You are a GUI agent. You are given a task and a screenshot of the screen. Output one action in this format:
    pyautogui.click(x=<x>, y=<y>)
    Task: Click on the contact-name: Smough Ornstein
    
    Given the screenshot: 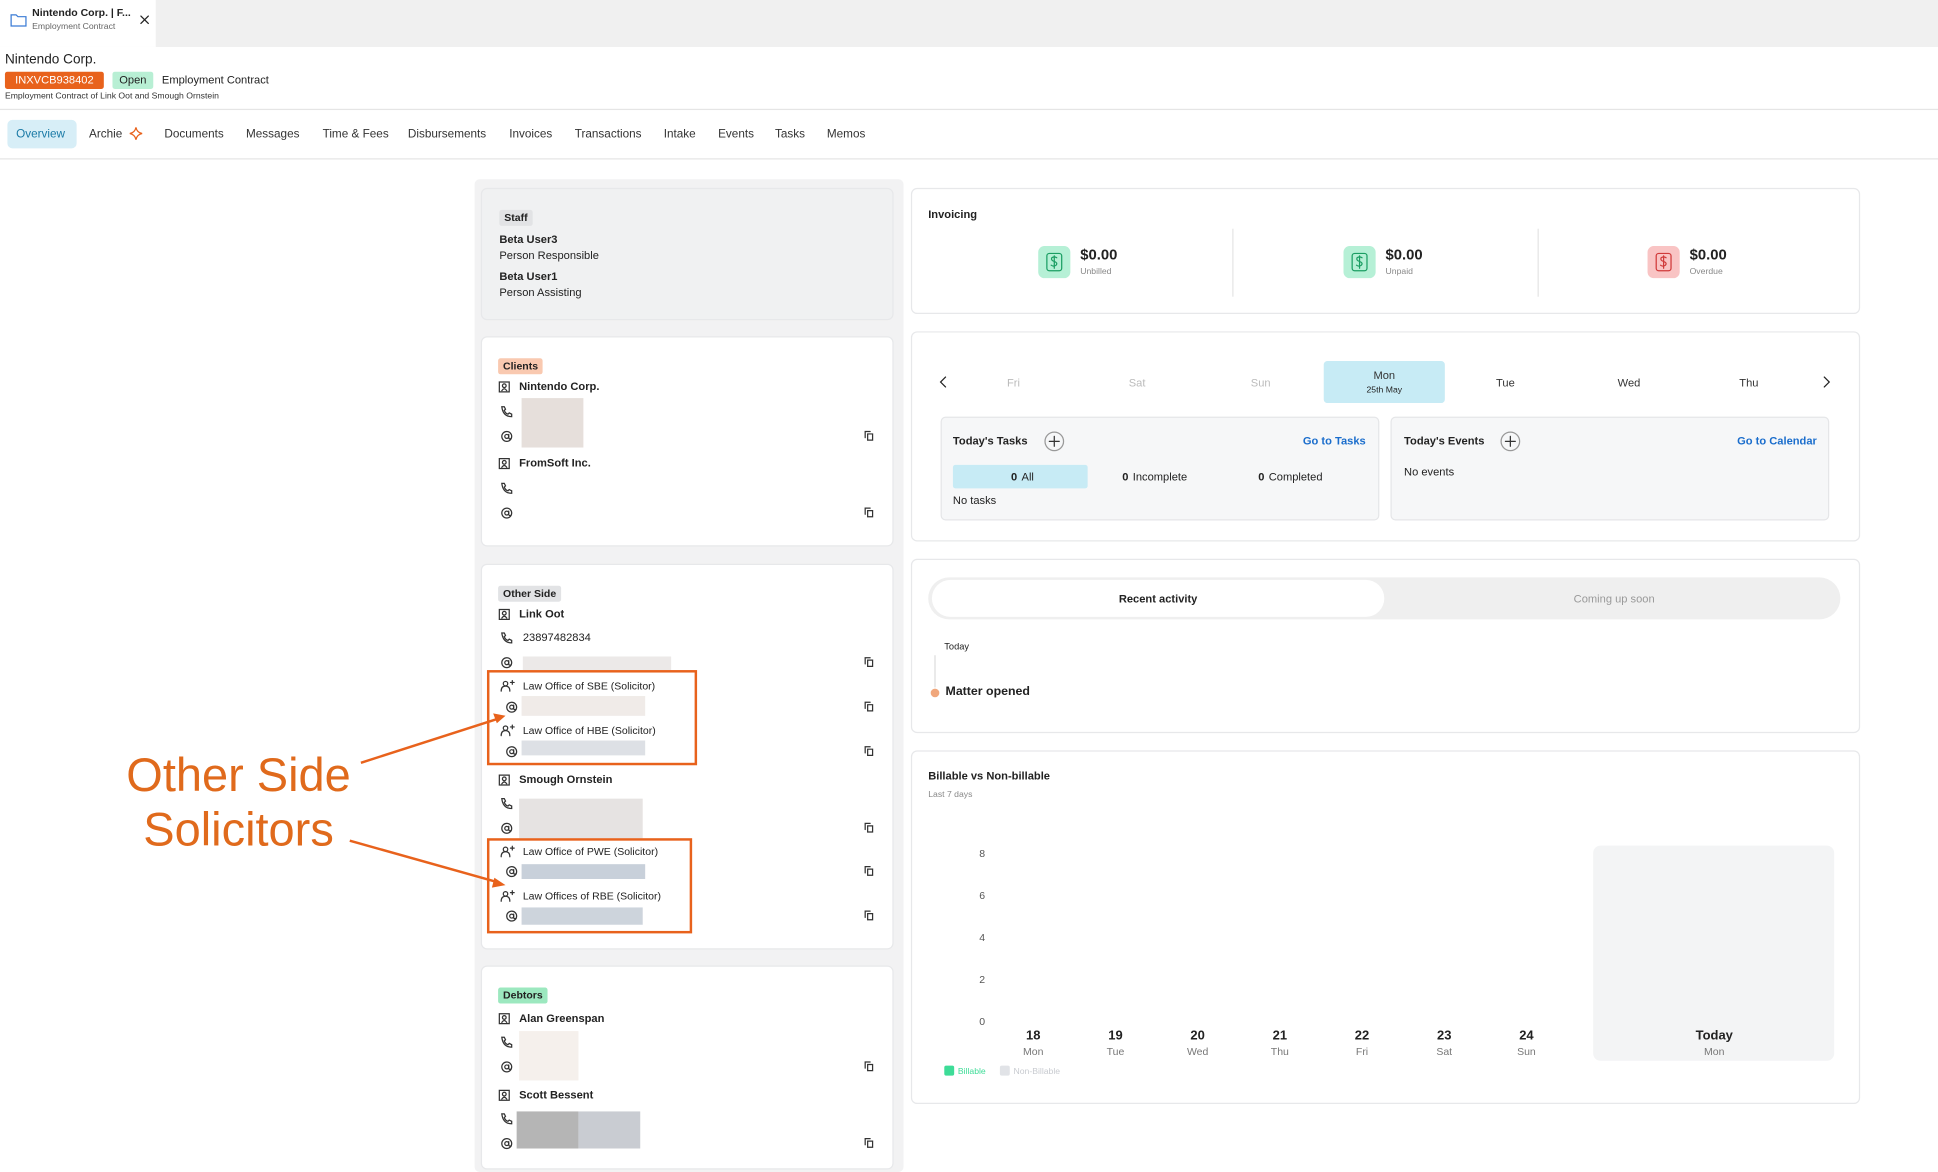 What is the action you would take?
    pyautogui.click(x=566, y=779)
    